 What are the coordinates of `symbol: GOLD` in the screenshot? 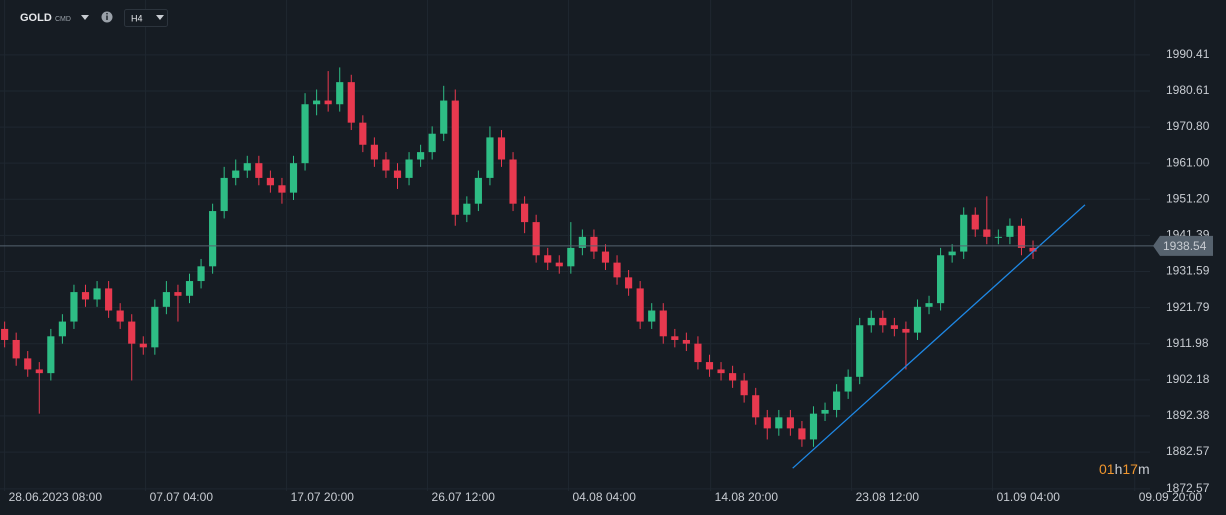 It's located at (36, 18).